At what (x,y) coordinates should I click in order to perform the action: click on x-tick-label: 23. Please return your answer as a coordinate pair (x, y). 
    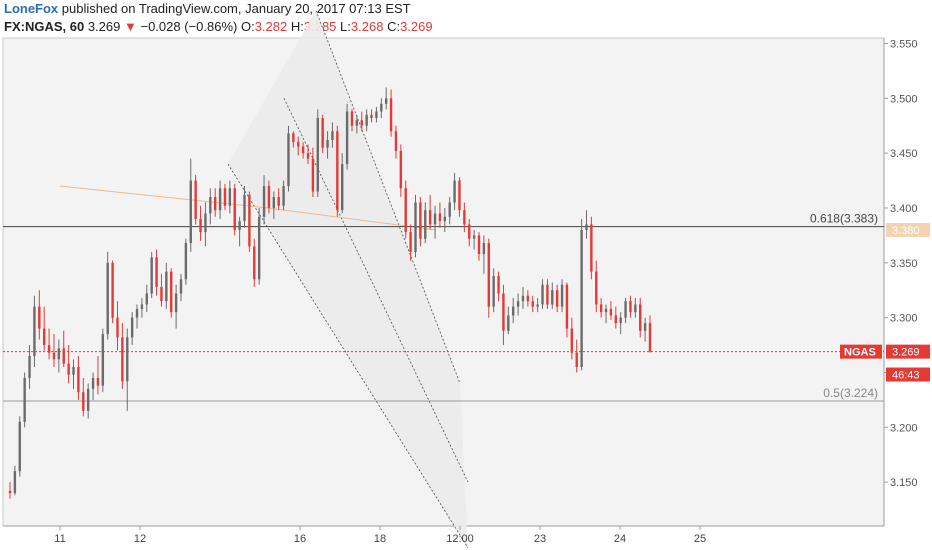
    Looking at the image, I should click on (540, 539).